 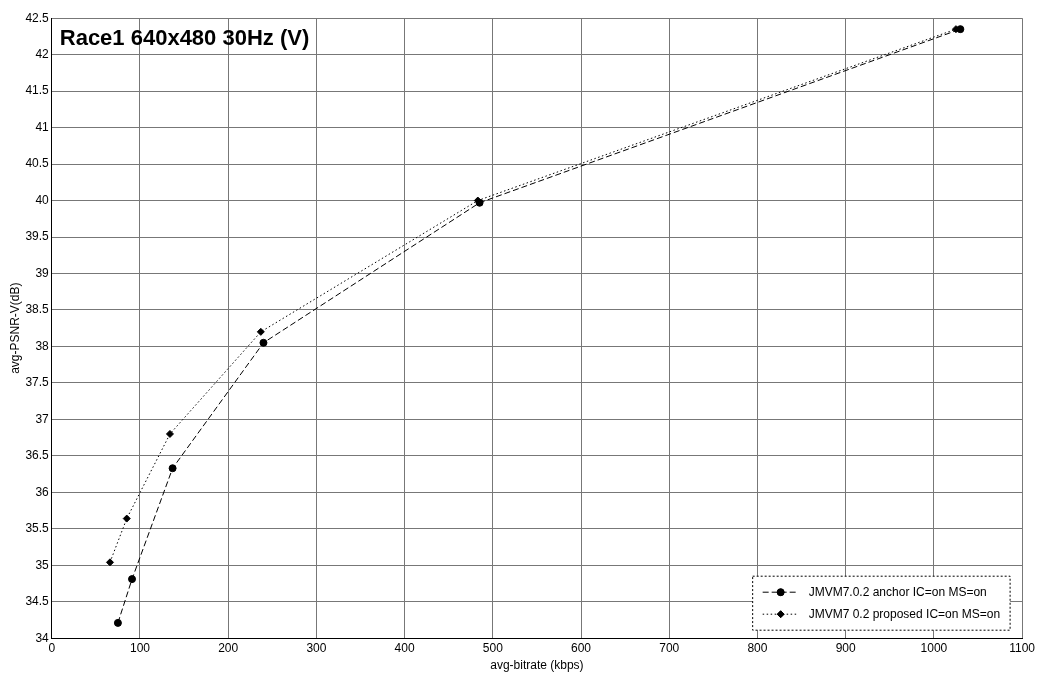 What do you see at coordinates (184, 38) in the screenshot?
I see `chart-title: Race1 640x480 30Hz (V)` at bounding box center [184, 38].